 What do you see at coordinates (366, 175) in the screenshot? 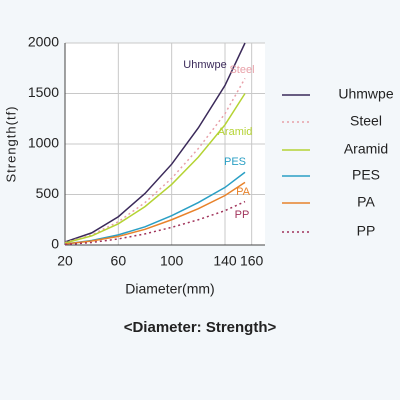
I see `legend-label: PES` at bounding box center [366, 175].